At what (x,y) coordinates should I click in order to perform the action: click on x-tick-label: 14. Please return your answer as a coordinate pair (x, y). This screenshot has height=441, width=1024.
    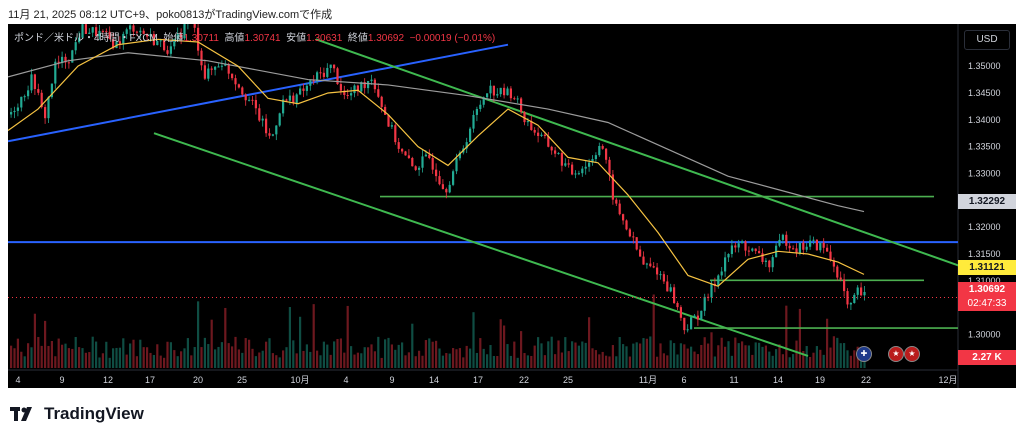
    Looking at the image, I should click on (434, 380).